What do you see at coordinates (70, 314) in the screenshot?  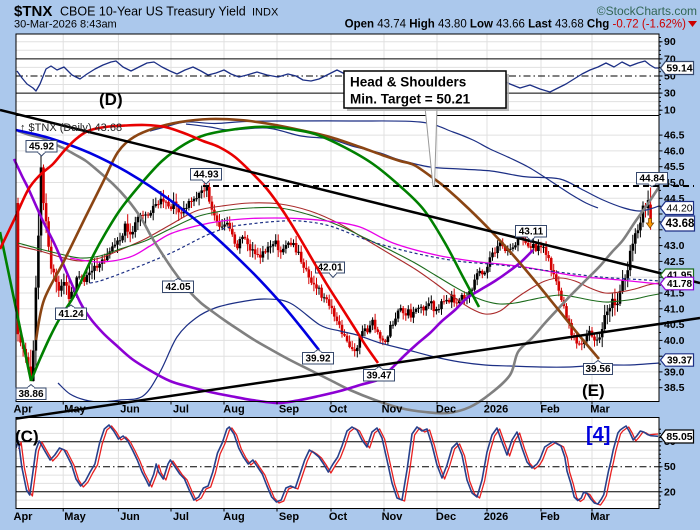 I see `svg-text: 41.24` at bounding box center [70, 314].